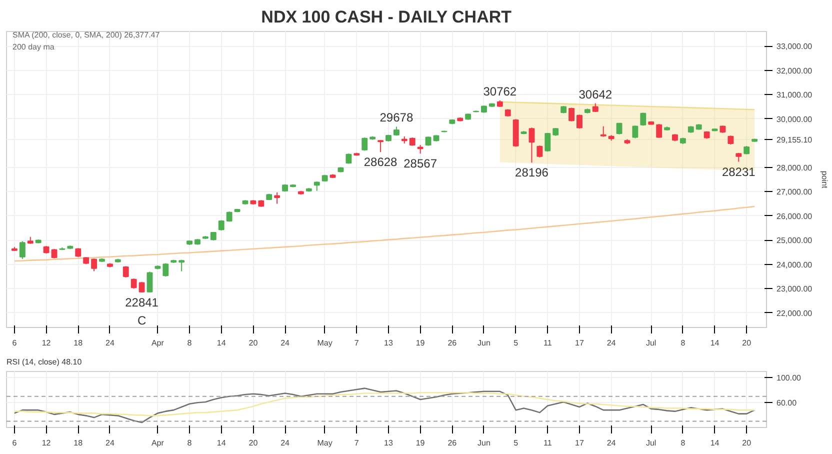 The height and width of the screenshot is (454, 832). Describe the element at coordinates (794, 289) in the screenshot. I see `y-tick-label: 23,000.00` at that location.